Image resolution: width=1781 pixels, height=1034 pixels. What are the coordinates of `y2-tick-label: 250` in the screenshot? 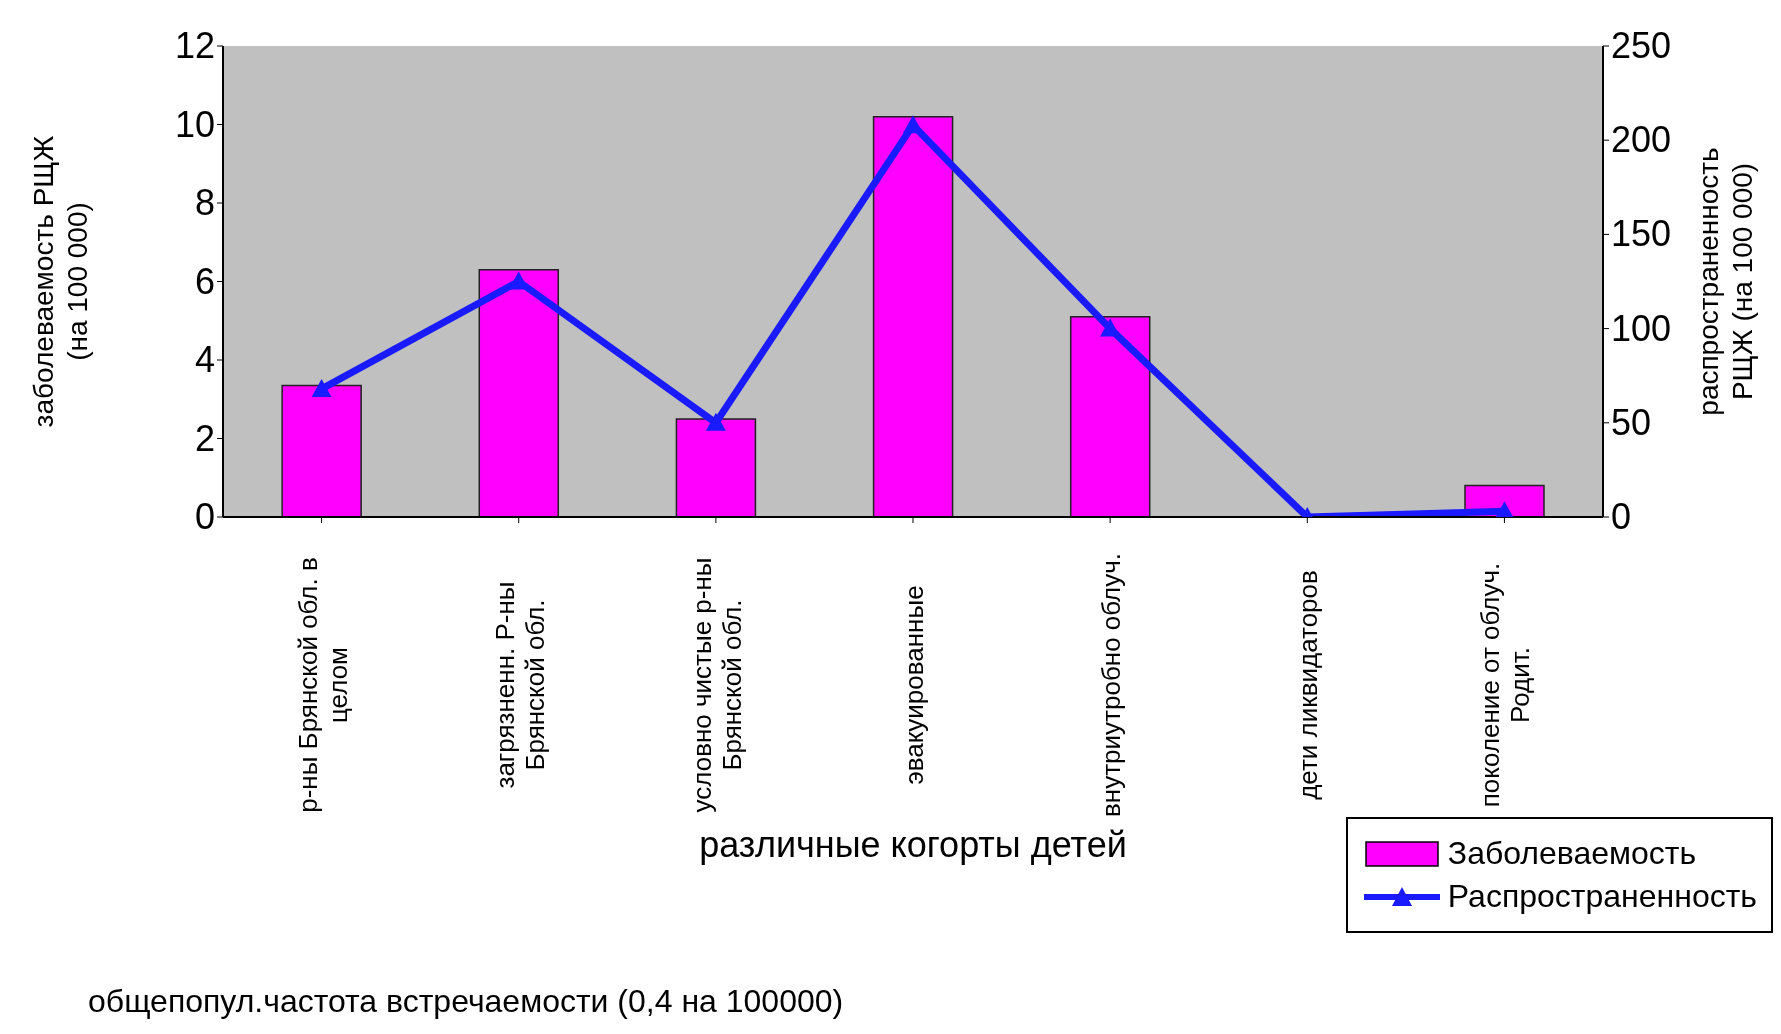 It's located at (1641, 45).